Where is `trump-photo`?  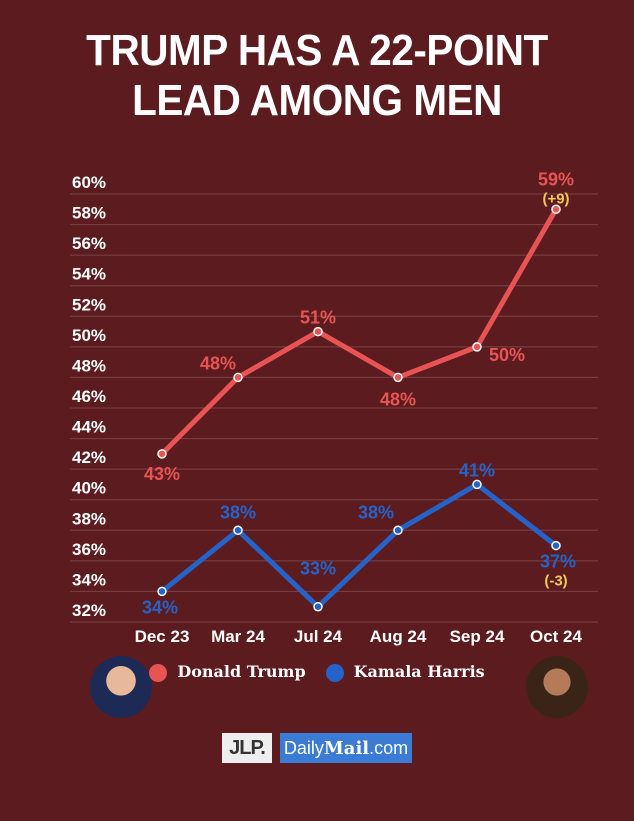 trump-photo is located at coordinates (121, 687).